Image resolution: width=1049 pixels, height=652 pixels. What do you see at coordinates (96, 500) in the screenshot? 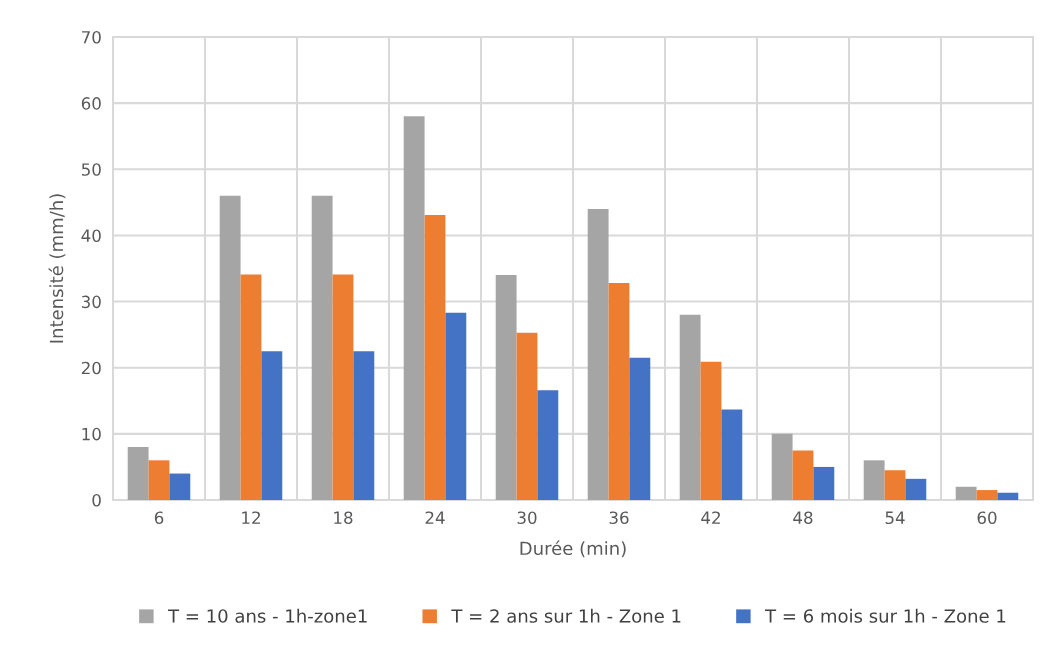
I see `y-tick-label: 0` at bounding box center [96, 500].